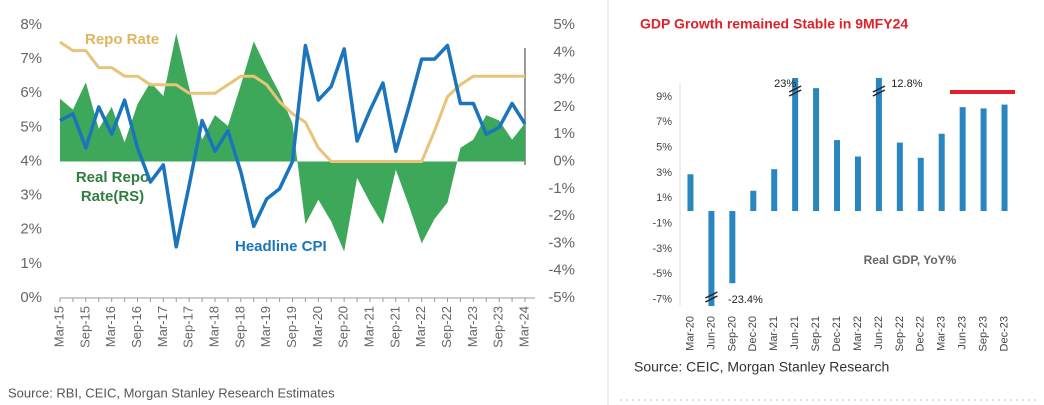 This screenshot has width=1044, height=405. I want to click on y-tick-label: -7%, so click(662, 300).